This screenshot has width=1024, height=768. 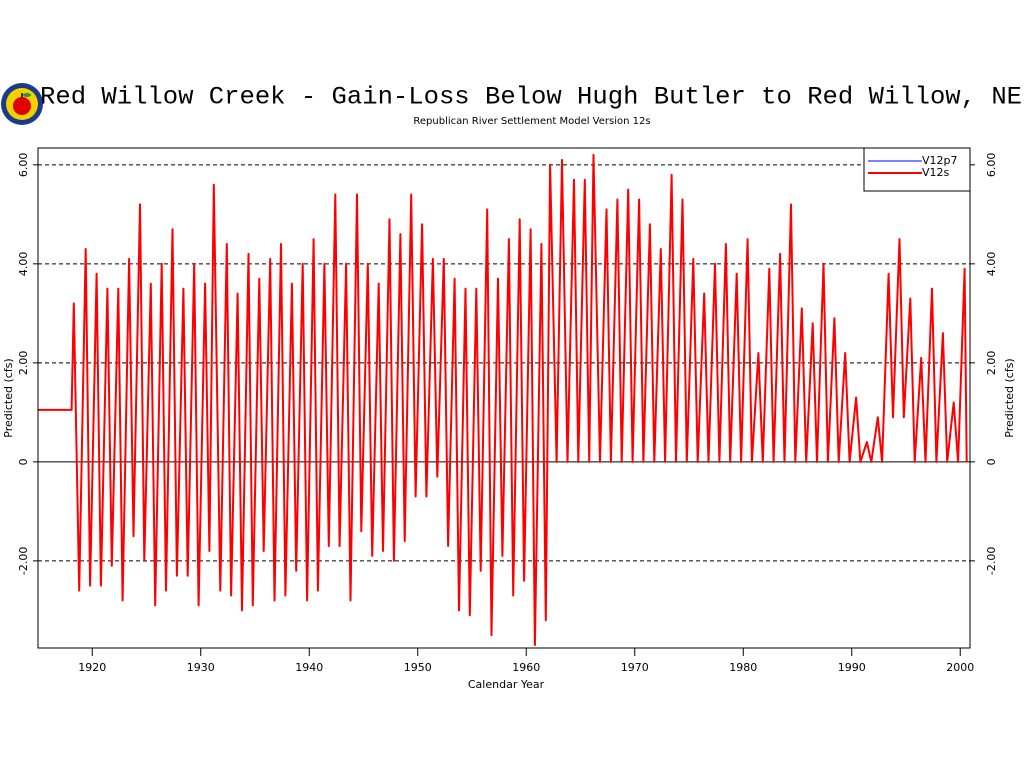 What do you see at coordinates (743, 667) in the screenshot?
I see `x-tick-label: 1980` at bounding box center [743, 667].